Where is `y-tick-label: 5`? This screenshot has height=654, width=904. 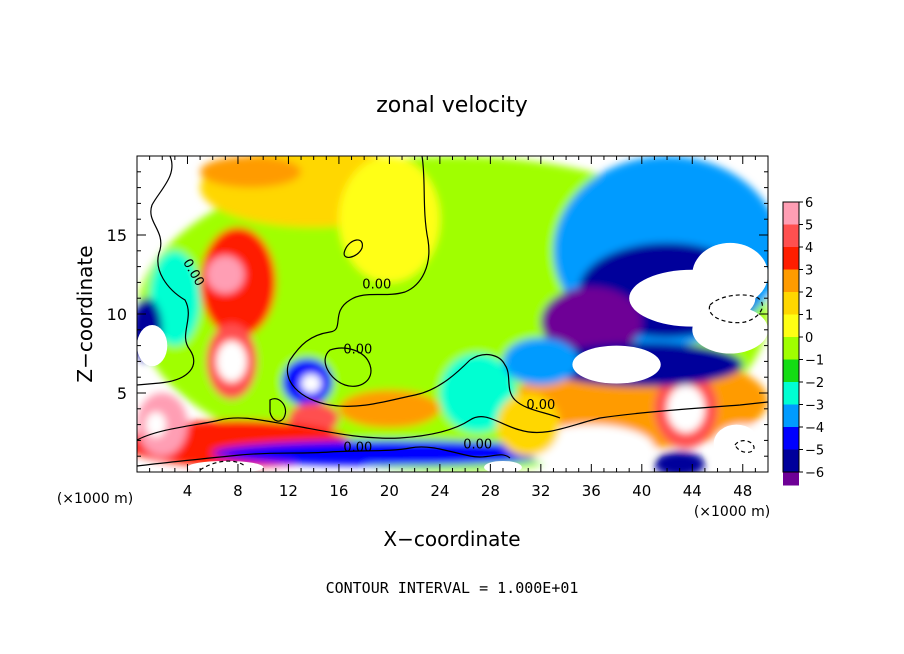
y-tick-label: 5 is located at coordinates (122, 393).